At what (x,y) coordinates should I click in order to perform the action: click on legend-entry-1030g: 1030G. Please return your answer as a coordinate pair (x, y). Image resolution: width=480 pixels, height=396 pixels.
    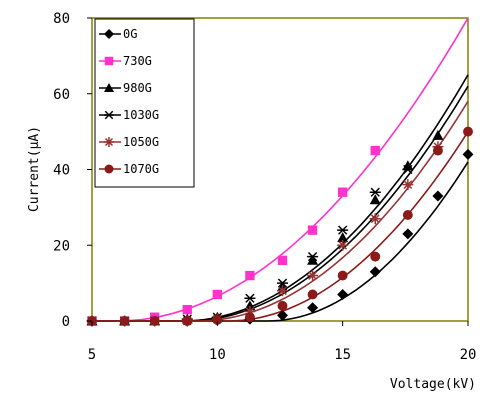
    Looking at the image, I should click on (129, 115).